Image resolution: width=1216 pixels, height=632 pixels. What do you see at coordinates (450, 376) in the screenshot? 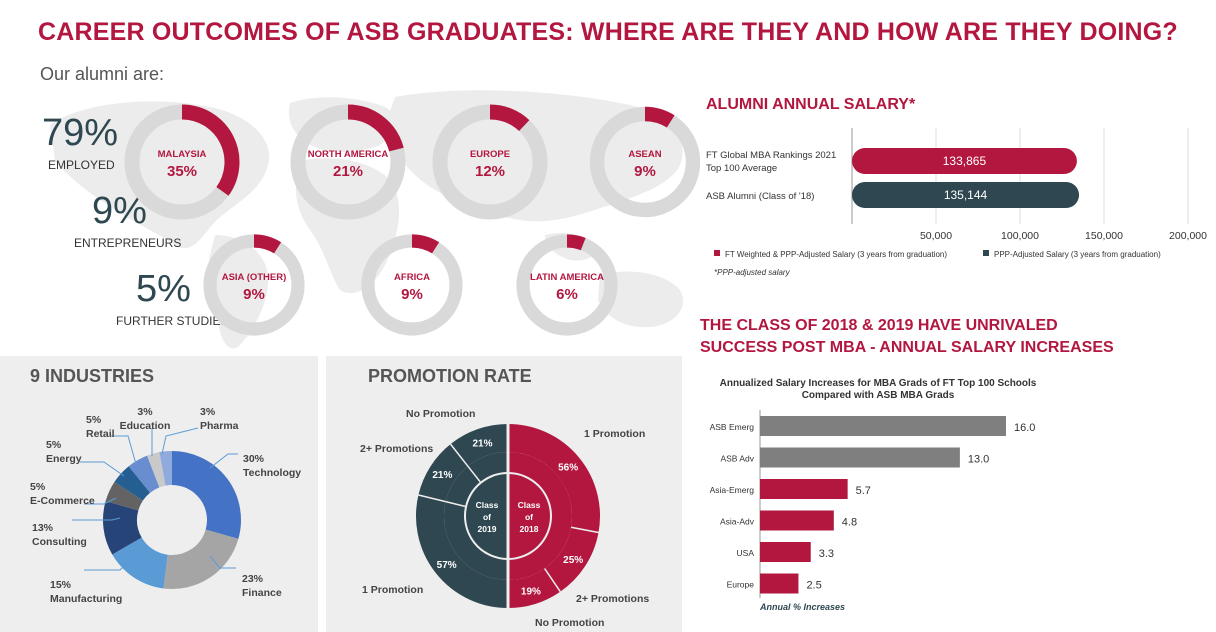
I see `promotion-title: PROMOTION RATE` at bounding box center [450, 376].